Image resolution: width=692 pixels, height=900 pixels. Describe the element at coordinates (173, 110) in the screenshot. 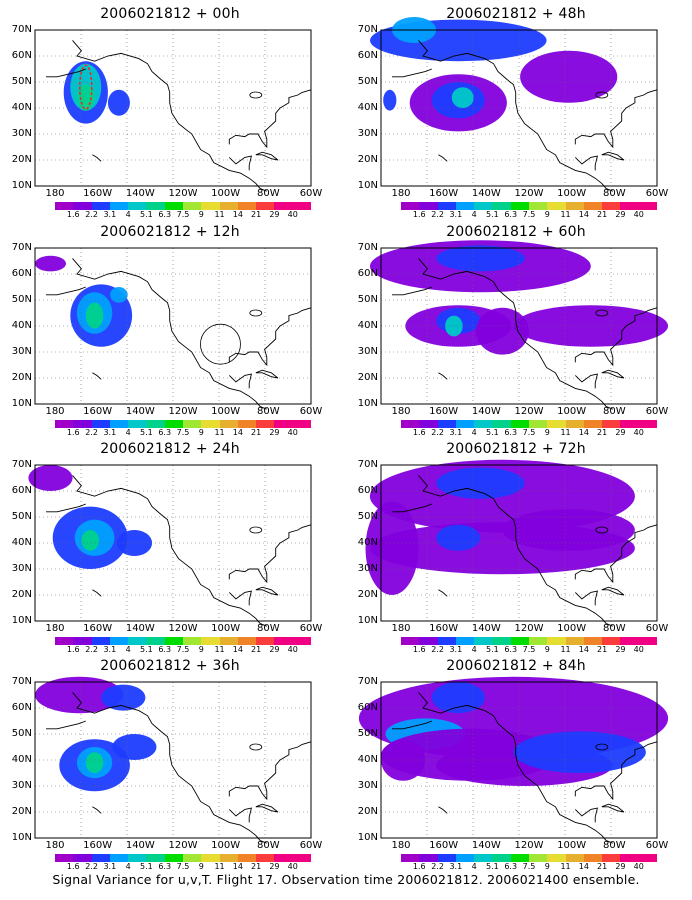

I see `map-frame` at that location.